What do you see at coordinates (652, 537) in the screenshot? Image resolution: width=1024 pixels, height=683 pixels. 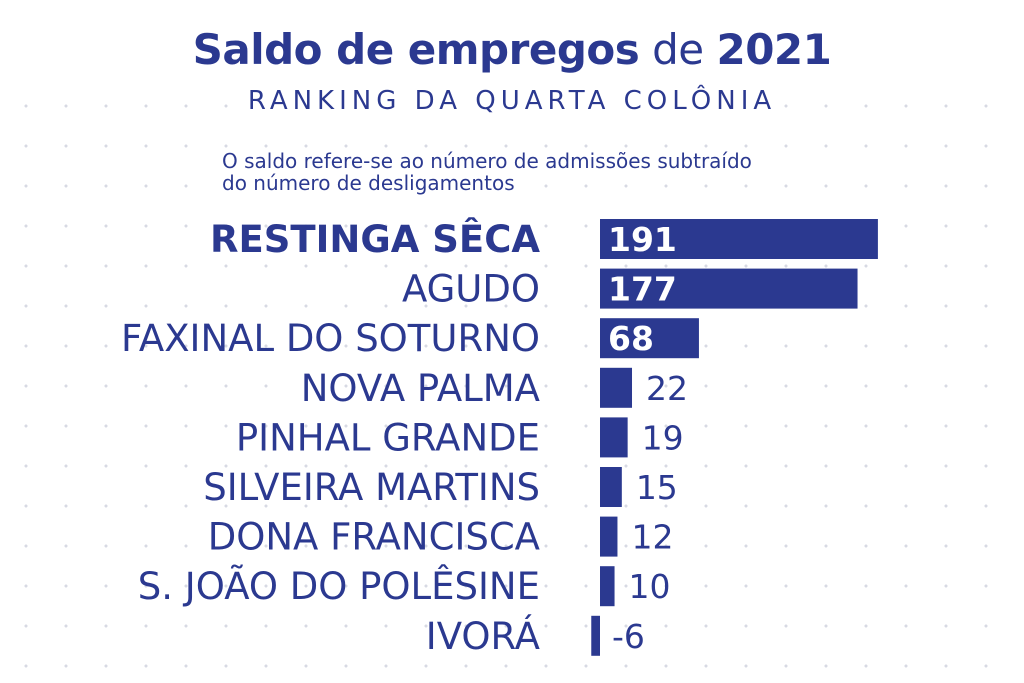 I see `value-label: 12` at bounding box center [652, 537].